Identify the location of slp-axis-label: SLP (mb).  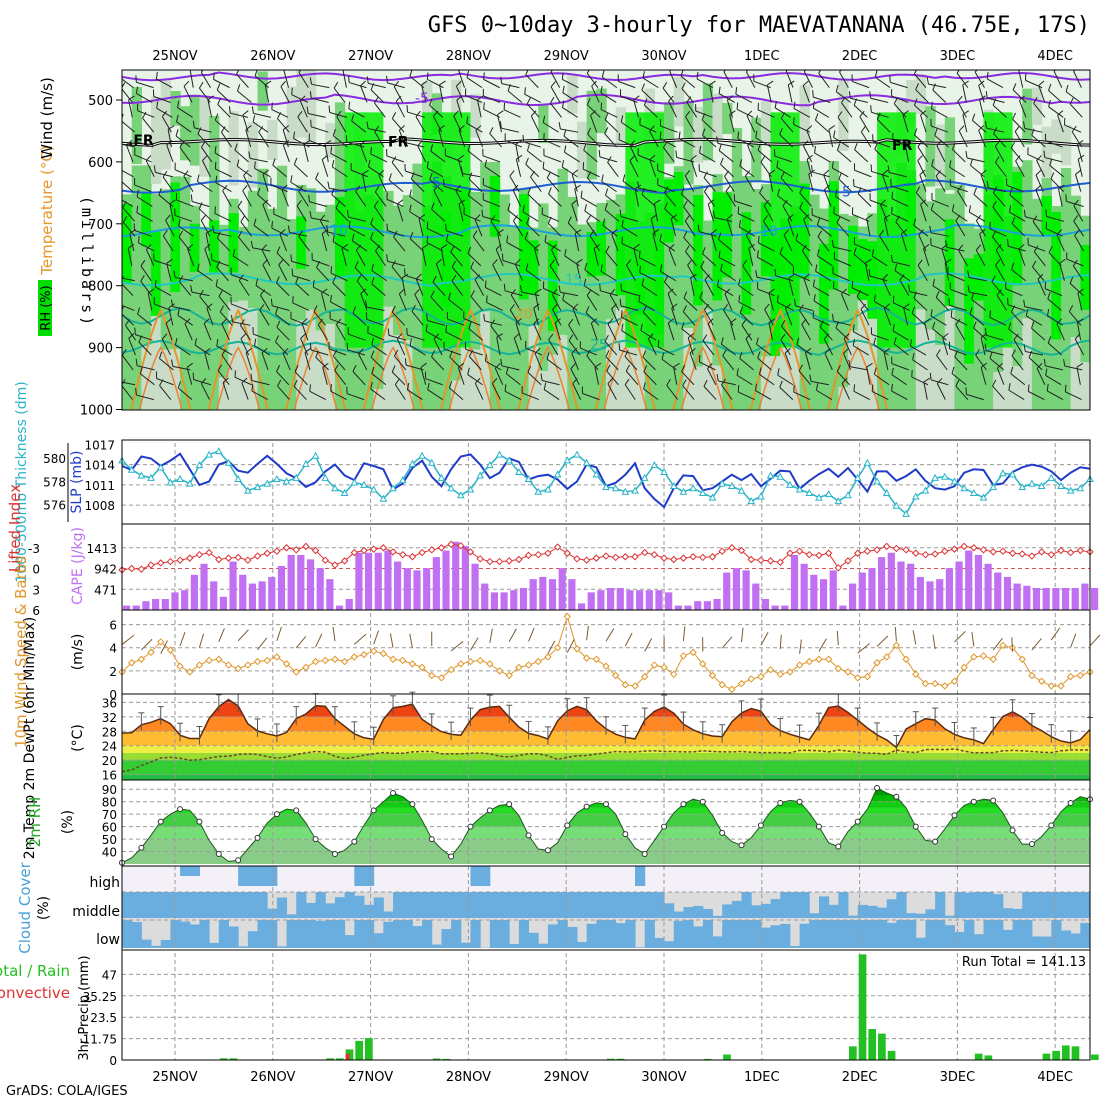
(77, 481).